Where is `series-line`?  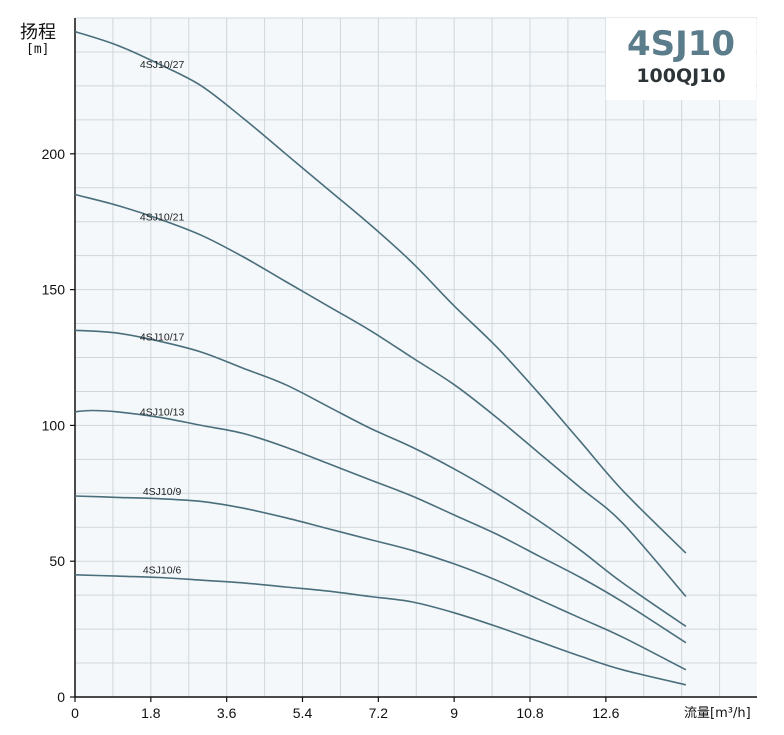
series-line is located at coordinates (380, 630).